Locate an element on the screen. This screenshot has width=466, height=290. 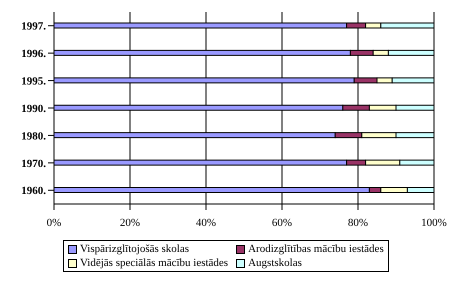
legend-label: Vidējās speciālās mācību iestādes is located at coordinates (154, 263).